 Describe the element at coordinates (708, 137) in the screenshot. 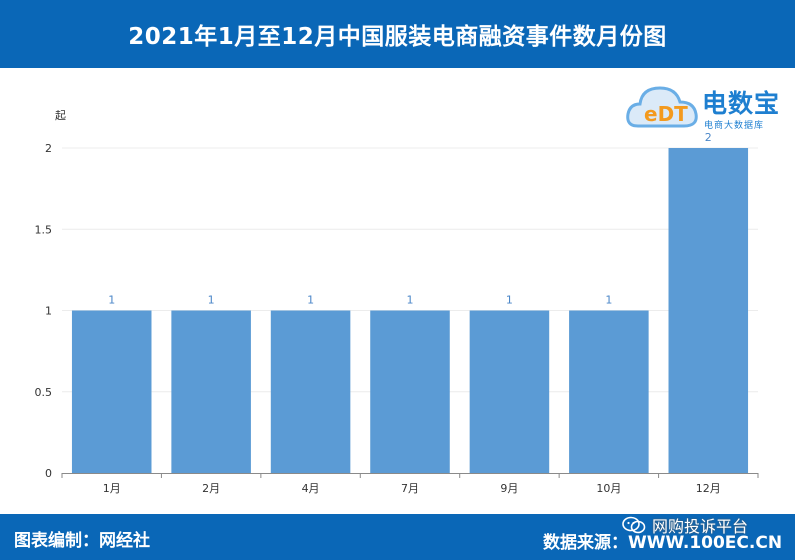

I see `data-label: 2` at that location.